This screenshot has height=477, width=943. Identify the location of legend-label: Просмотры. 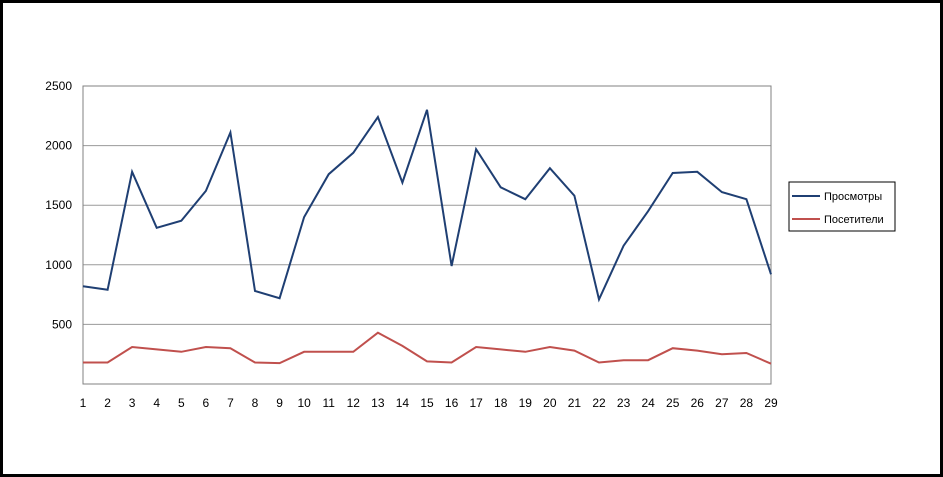
(853, 197).